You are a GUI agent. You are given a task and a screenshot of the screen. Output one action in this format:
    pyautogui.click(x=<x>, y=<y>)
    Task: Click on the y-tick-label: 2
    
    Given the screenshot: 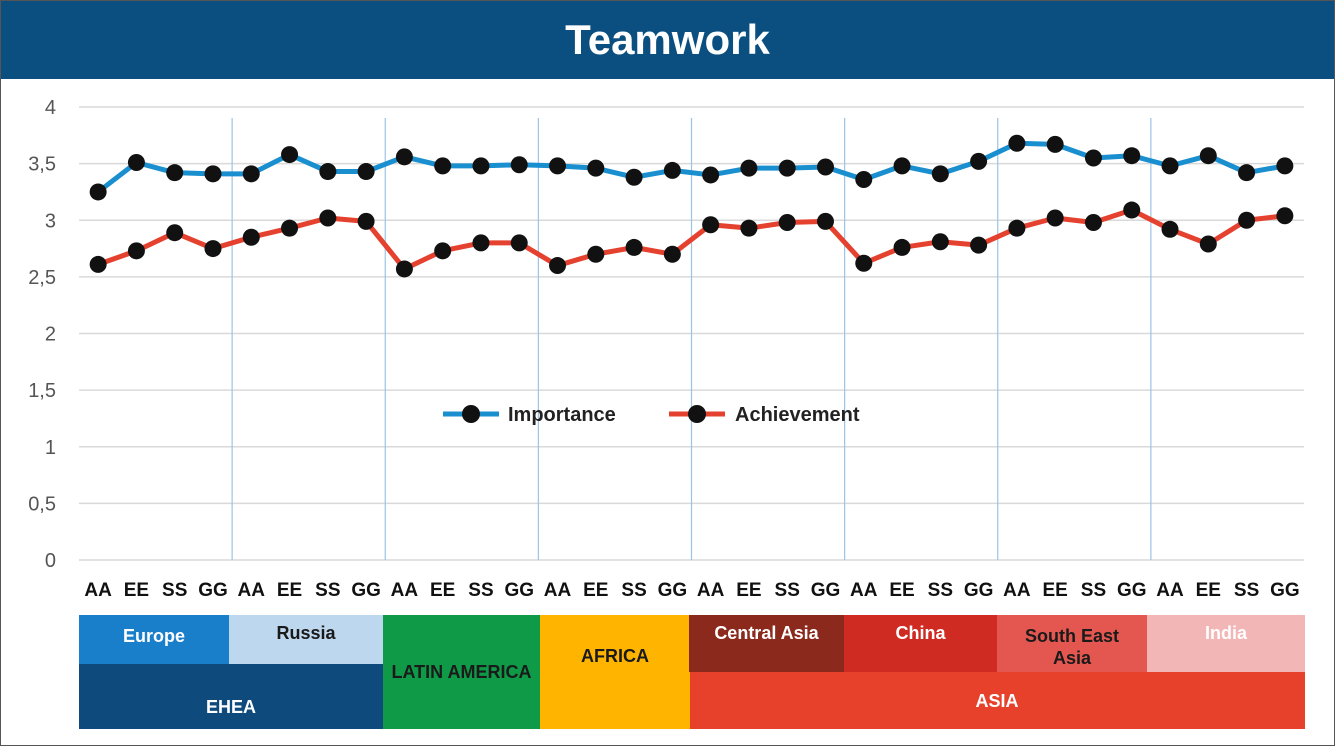 What is the action you would take?
    pyautogui.click(x=50, y=335)
    